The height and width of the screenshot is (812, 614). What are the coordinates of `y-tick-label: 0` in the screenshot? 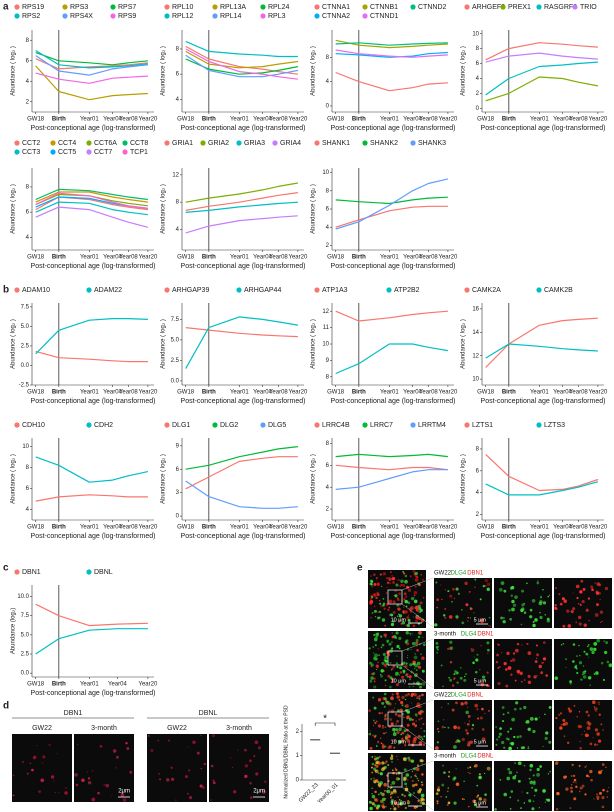 It's located at (478, 109).